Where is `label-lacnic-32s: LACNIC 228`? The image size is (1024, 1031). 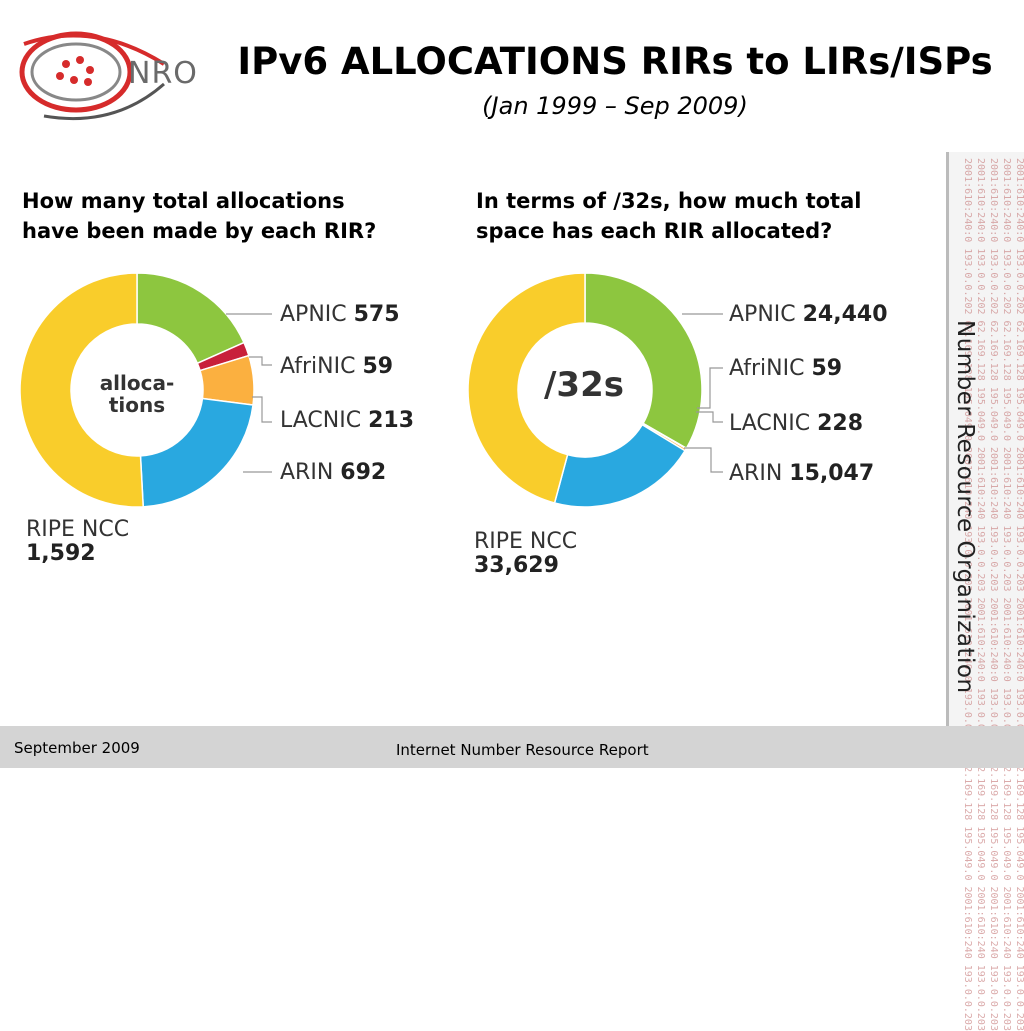 label-lacnic-32s: LACNIC 228 is located at coordinates (796, 423).